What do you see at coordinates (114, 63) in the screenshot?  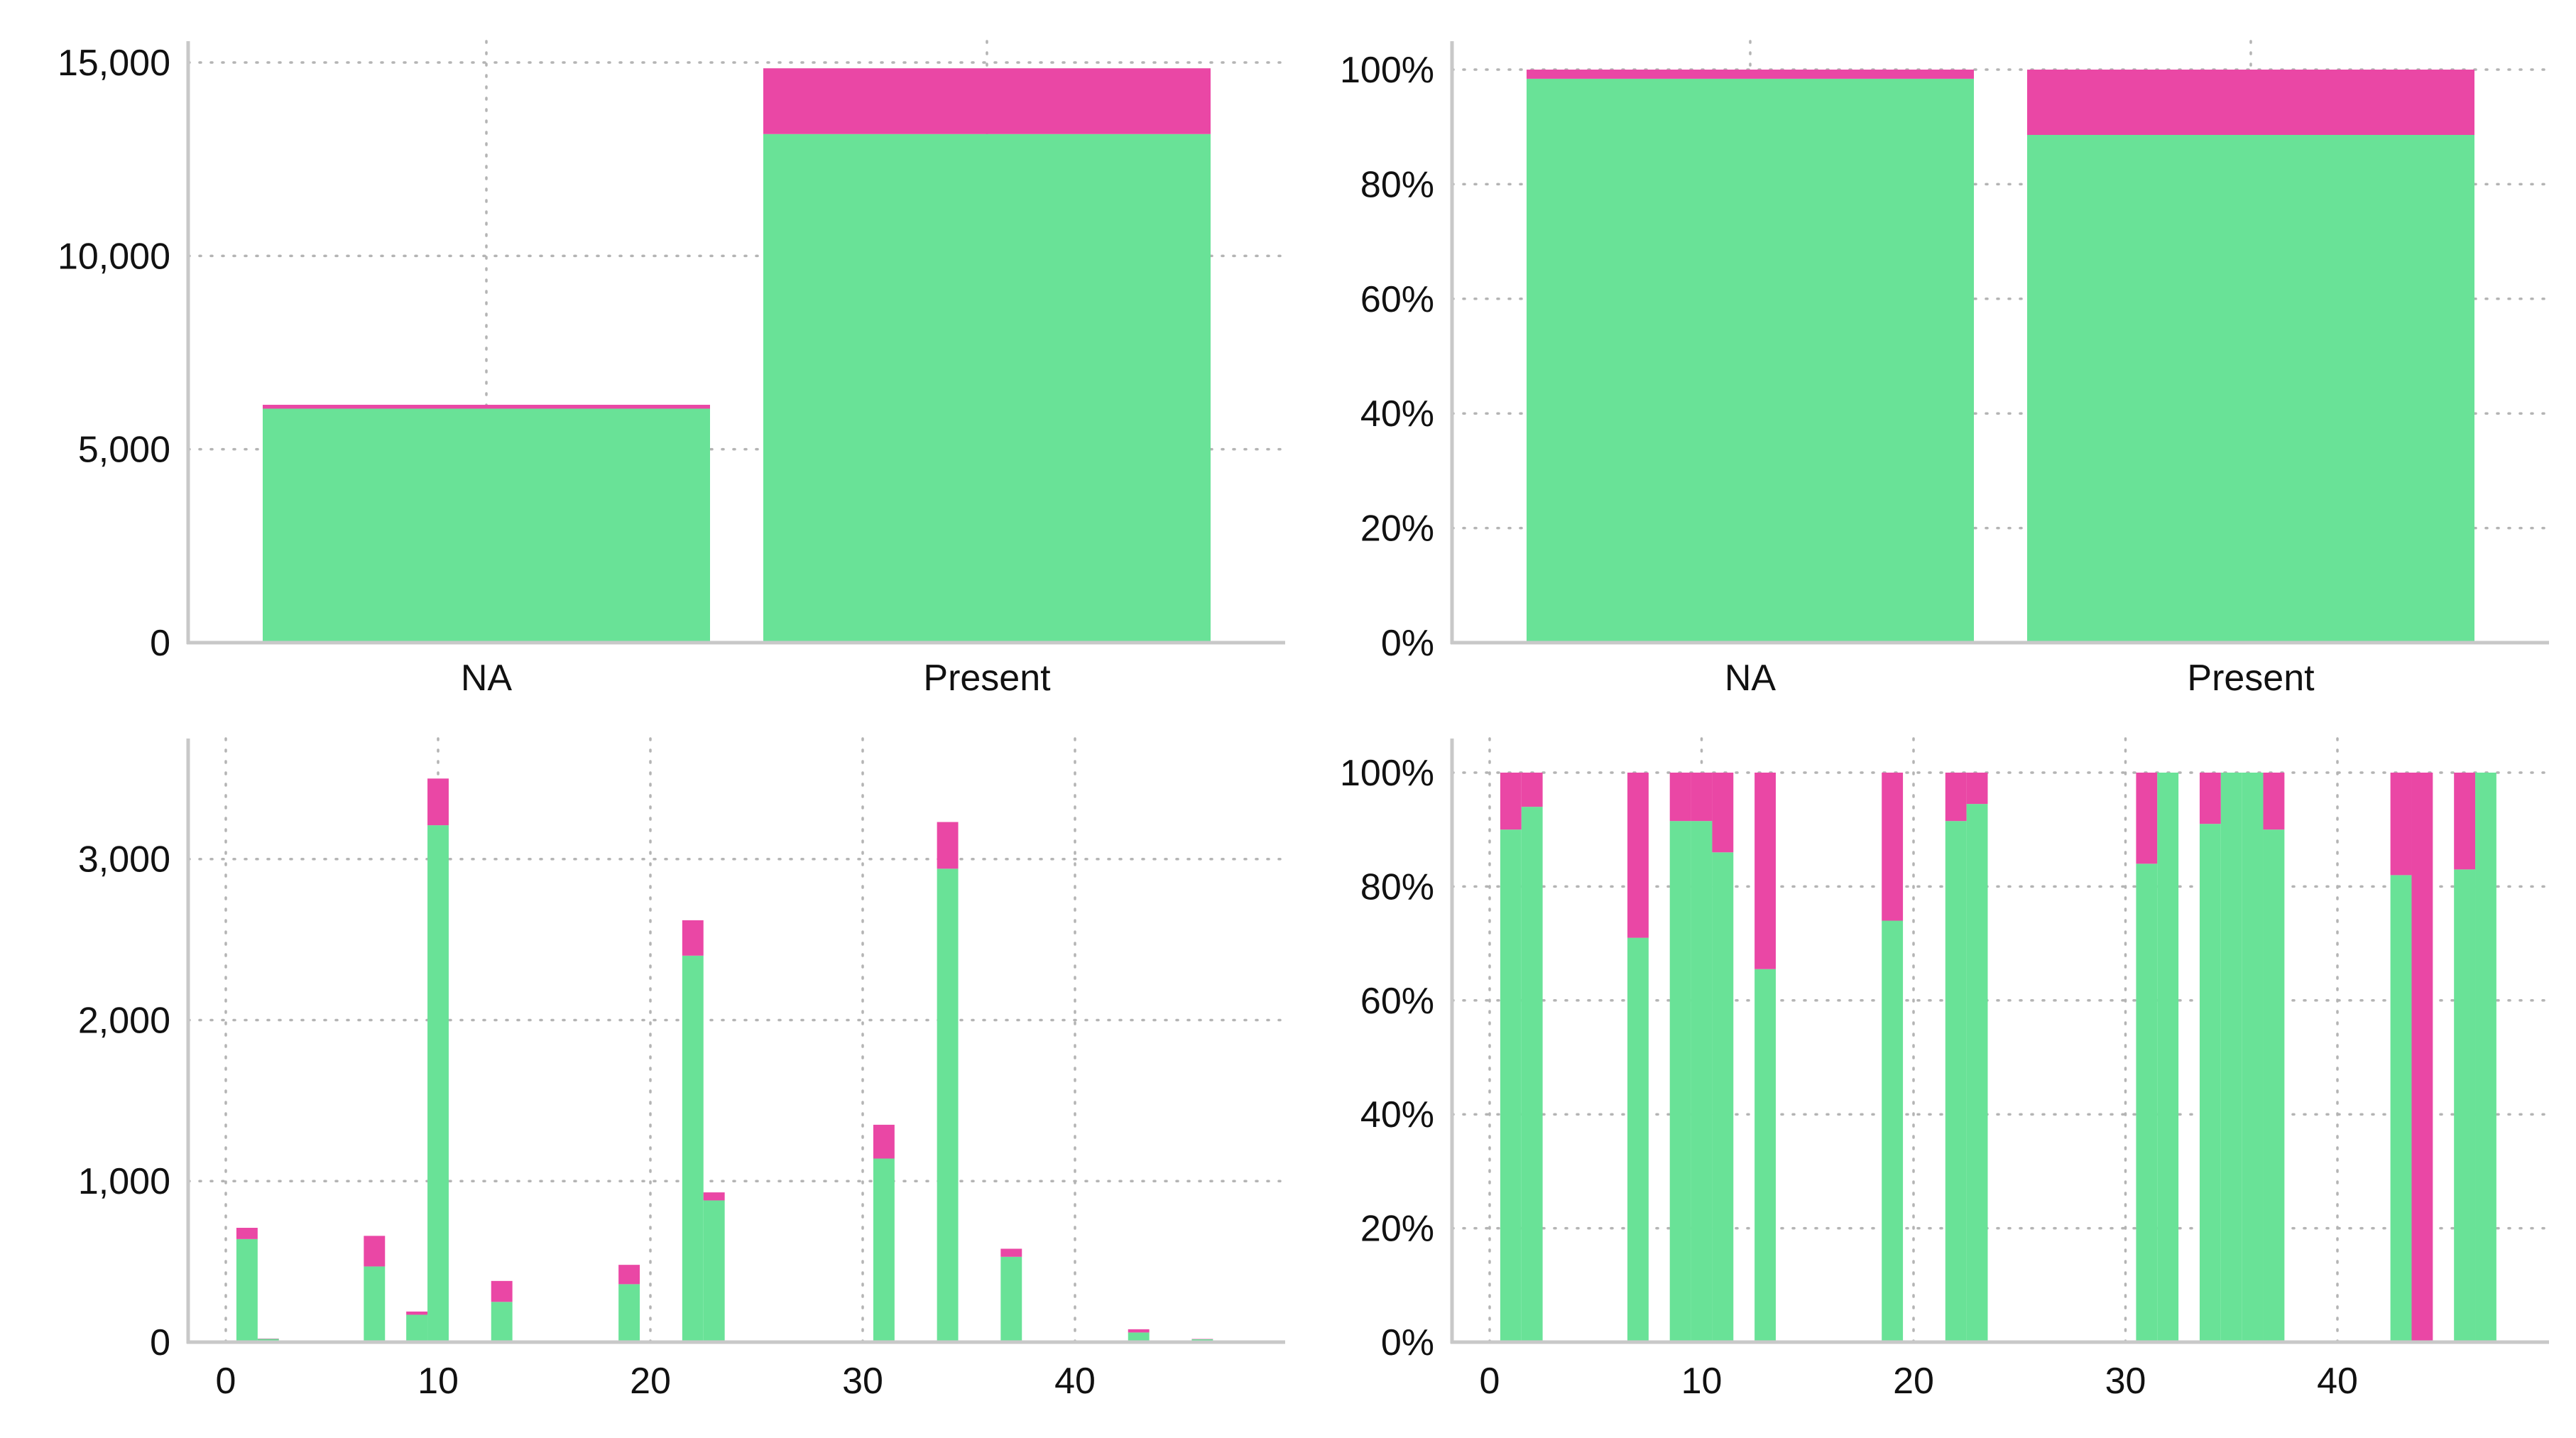 I see `y-tick-label: 15,000` at bounding box center [114, 63].